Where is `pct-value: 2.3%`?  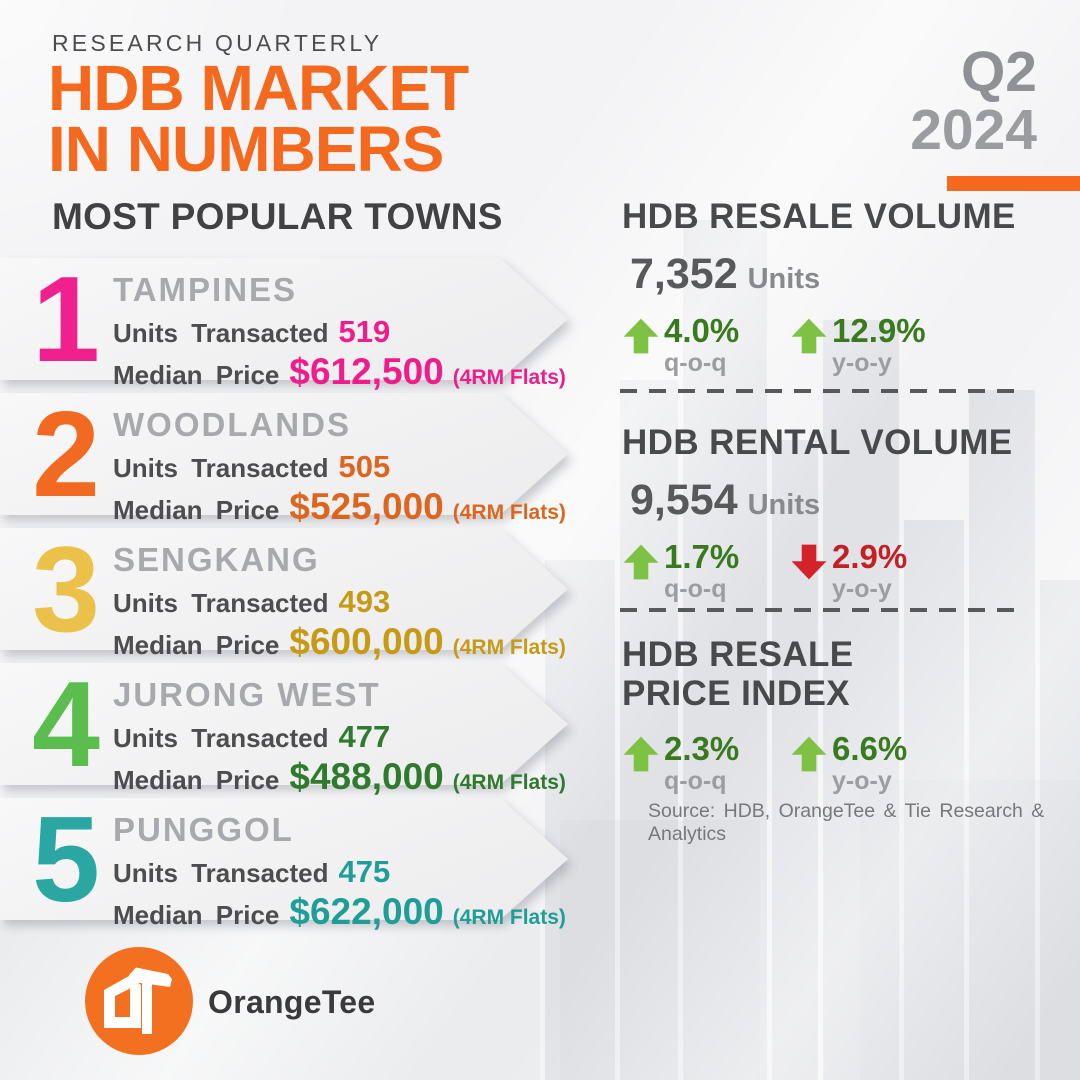
pct-value: 2.3% is located at coordinates (702, 748).